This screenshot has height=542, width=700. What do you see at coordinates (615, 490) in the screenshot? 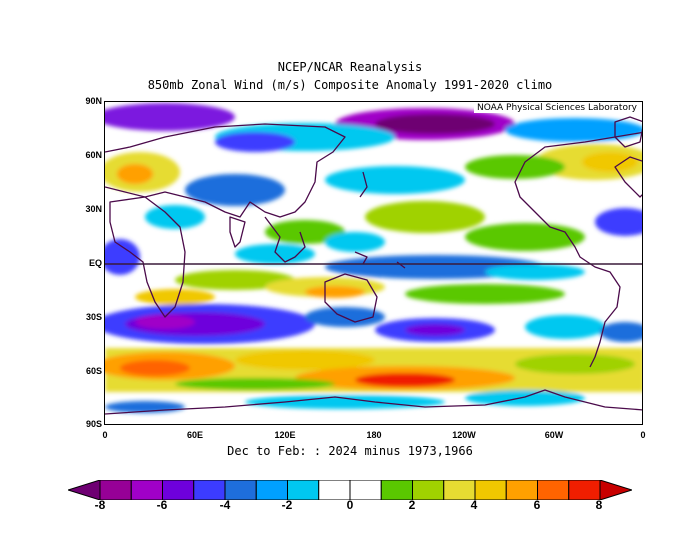
I see `colorbar-arrow-high` at bounding box center [615, 490].